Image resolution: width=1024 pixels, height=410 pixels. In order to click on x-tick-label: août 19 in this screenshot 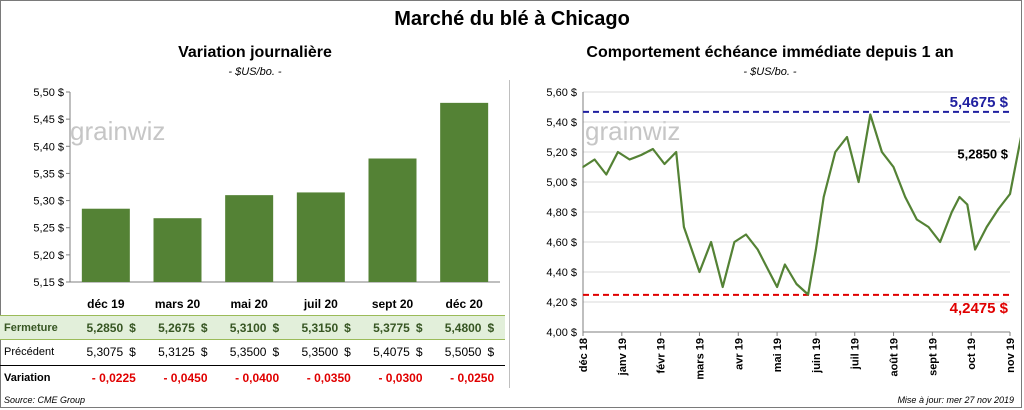, I will do `click(895, 357)`.